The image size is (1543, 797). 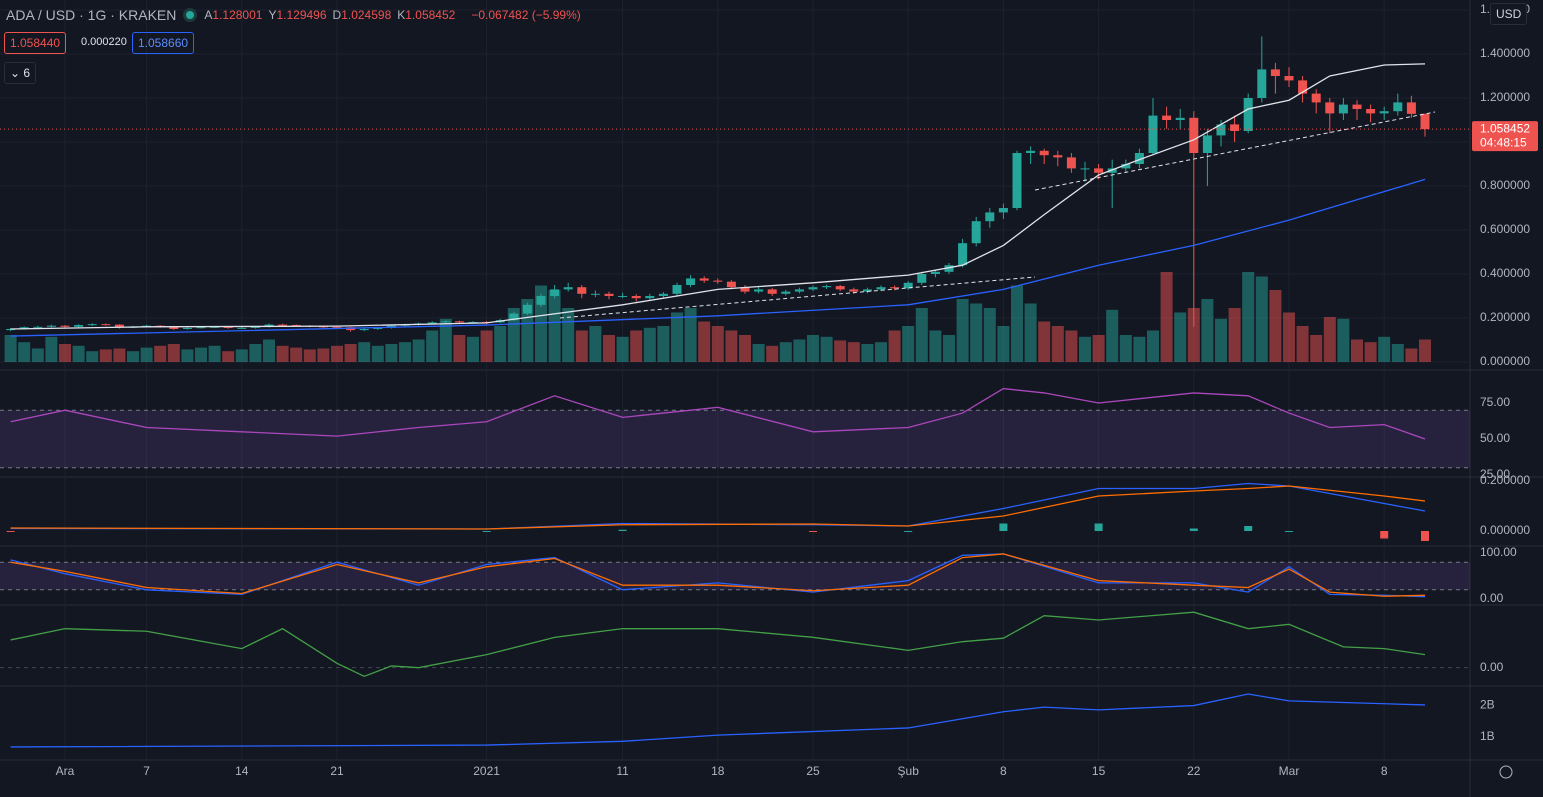 I want to click on y-tick-label: 0.200000, so click(x=1505, y=480).